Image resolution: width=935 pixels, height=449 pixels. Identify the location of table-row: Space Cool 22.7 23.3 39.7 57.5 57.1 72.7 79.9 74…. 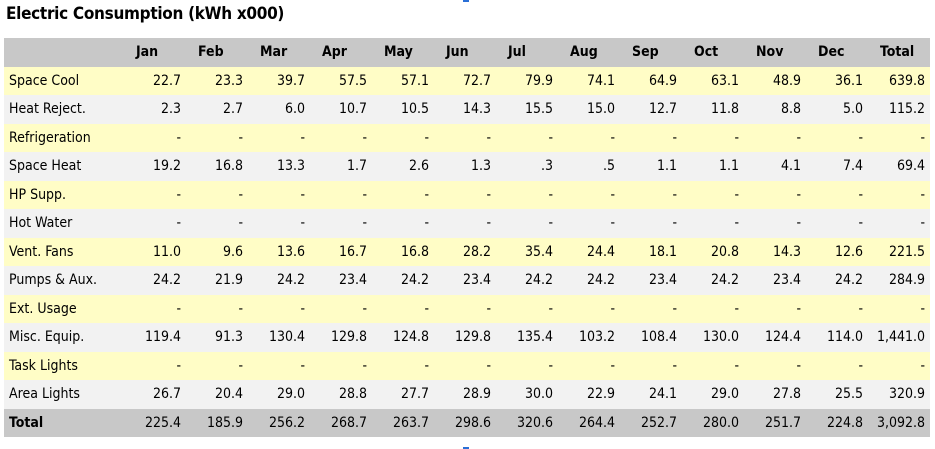
(467, 80).